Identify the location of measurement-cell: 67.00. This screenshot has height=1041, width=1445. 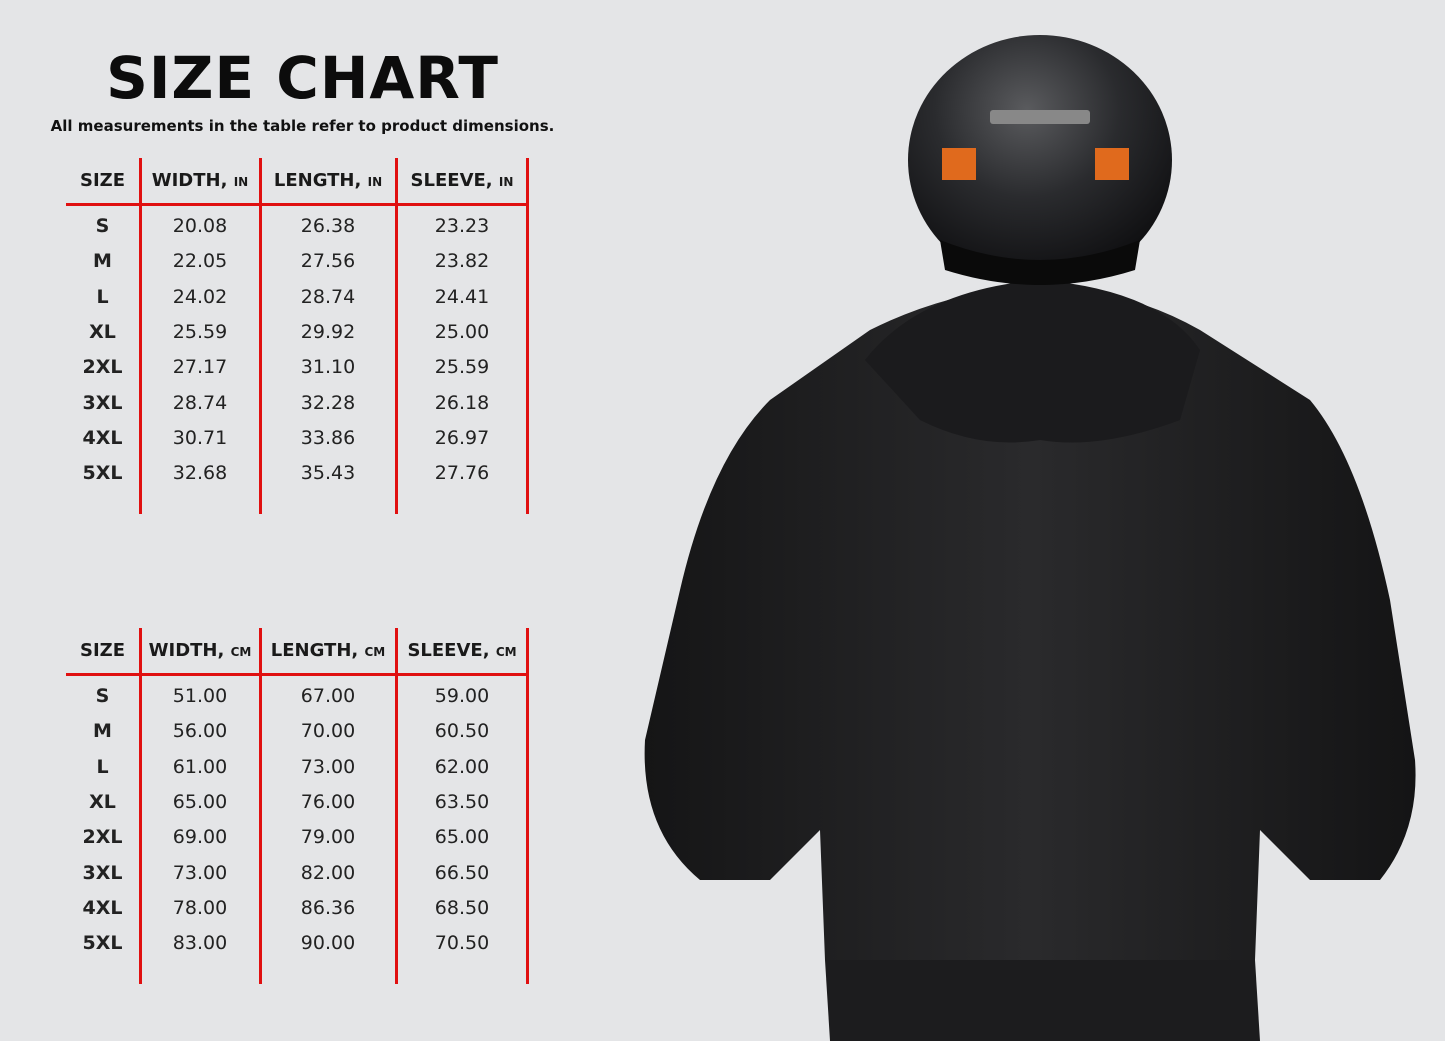
(328, 696).